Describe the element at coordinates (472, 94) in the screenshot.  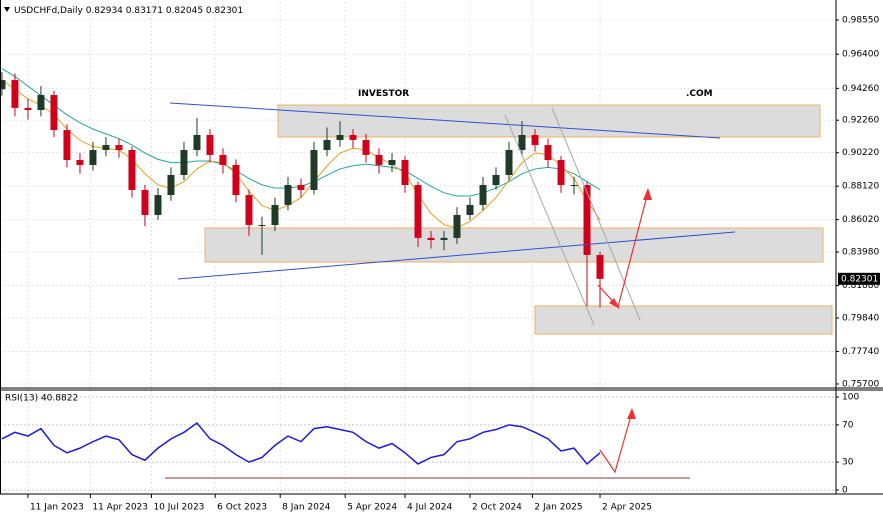
I see `watermark: BEL INVESTOR .COM` at that location.